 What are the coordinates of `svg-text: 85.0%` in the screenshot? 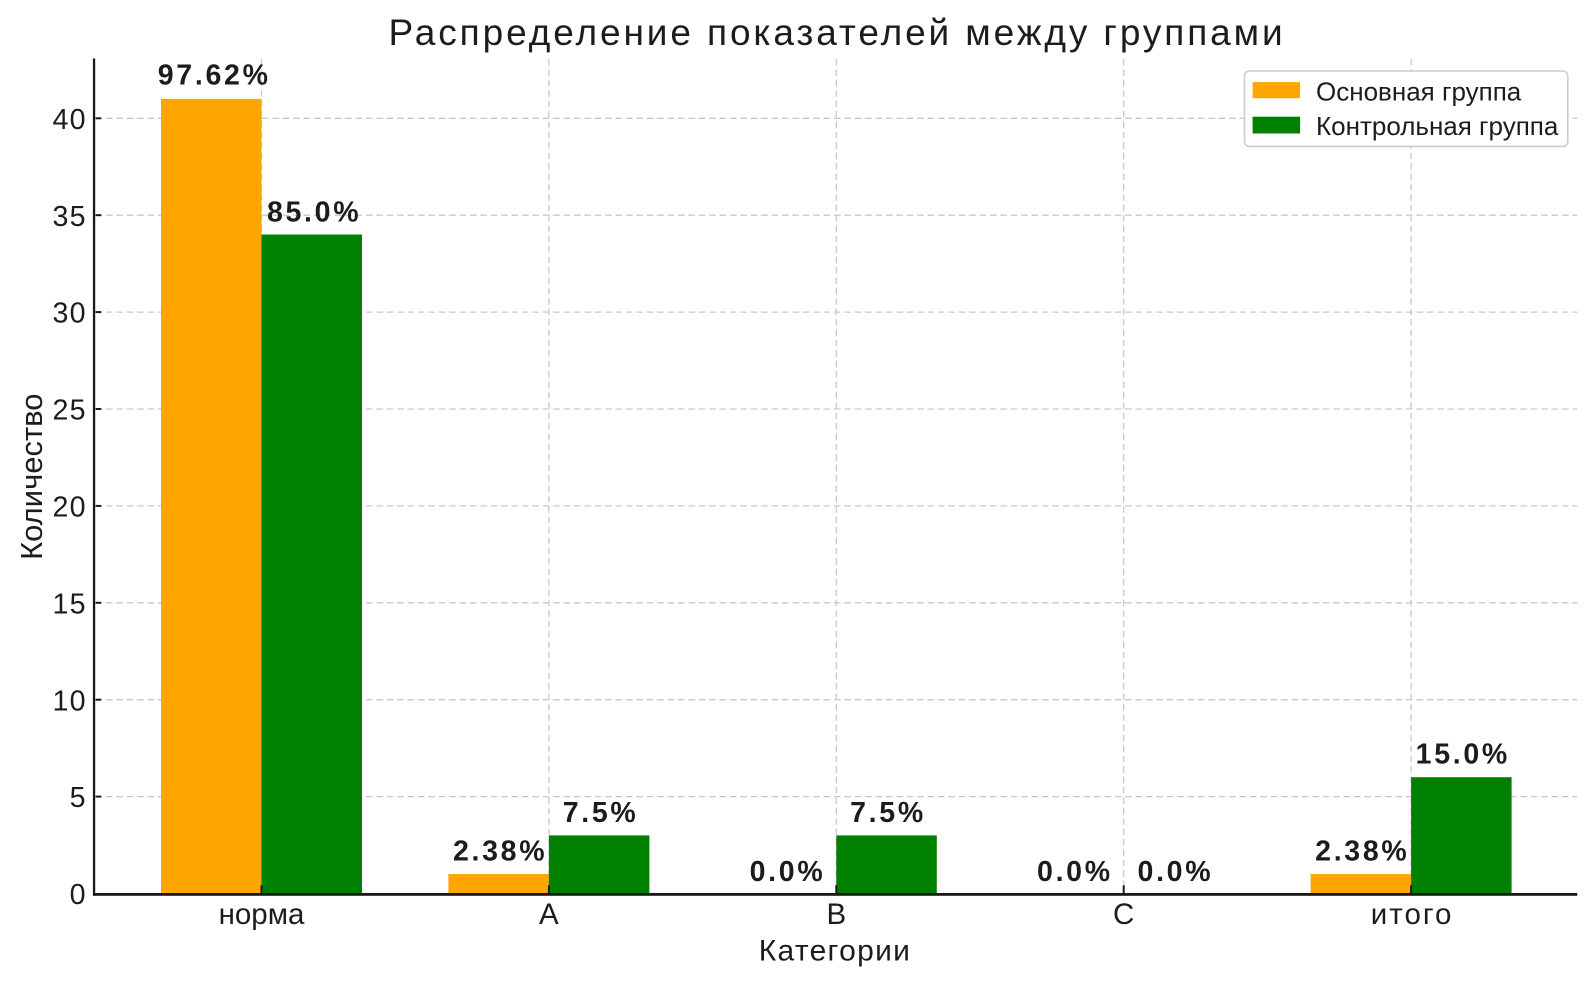 It's located at (314, 213).